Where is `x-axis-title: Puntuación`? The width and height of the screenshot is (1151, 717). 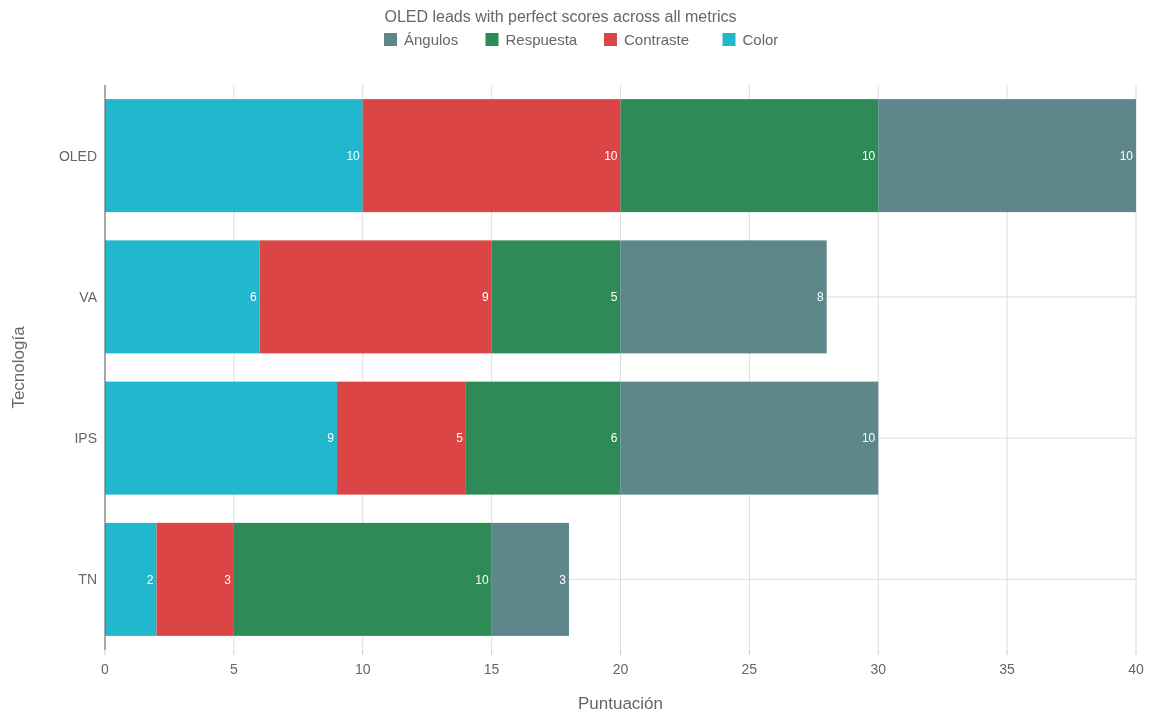 x-axis-title: Puntuación is located at coordinates (620, 703).